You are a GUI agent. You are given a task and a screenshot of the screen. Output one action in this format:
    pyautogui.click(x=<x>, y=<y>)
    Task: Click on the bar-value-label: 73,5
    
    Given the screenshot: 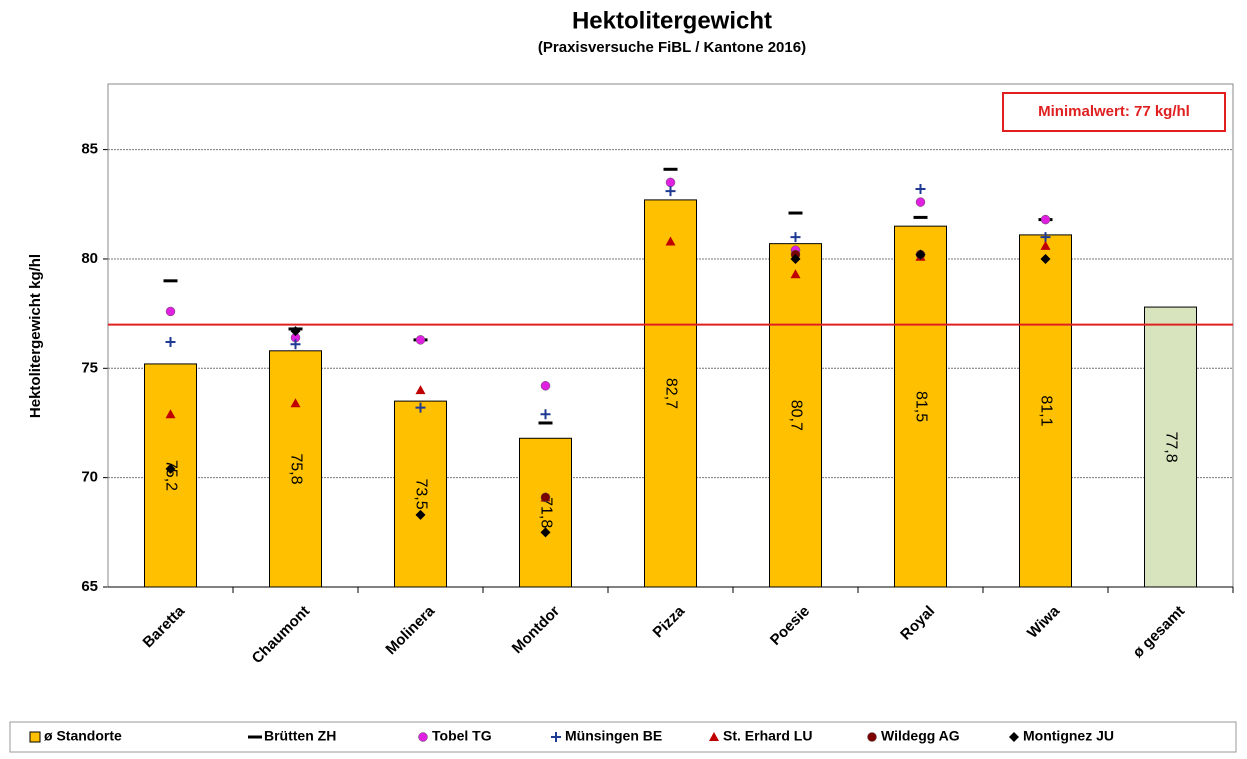 What is the action you would take?
    pyautogui.click(x=420, y=493)
    